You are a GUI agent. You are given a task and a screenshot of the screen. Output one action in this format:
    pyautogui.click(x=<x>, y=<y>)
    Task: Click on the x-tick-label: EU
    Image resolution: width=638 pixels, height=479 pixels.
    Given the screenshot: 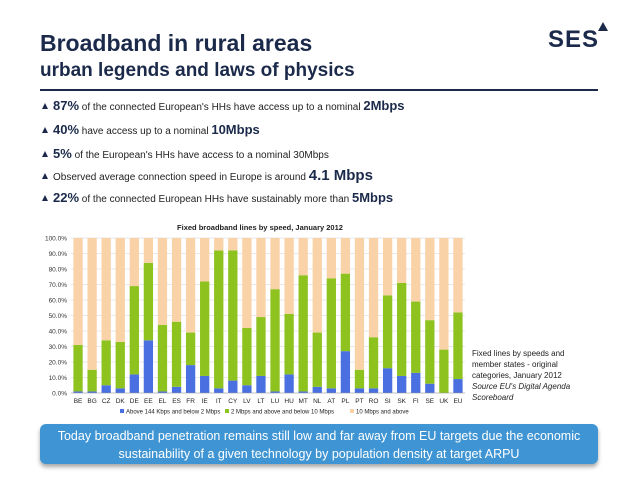 What is the action you would take?
    pyautogui.click(x=457, y=401)
    